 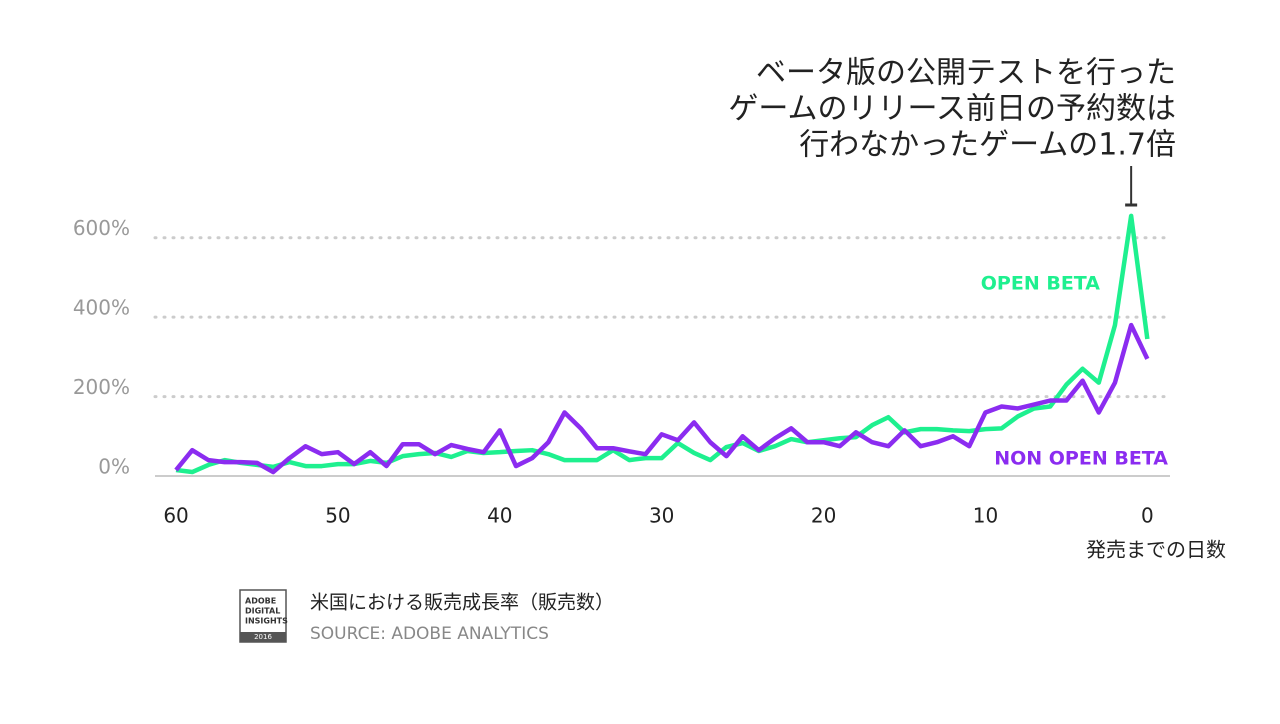 What do you see at coordinates (985, 516) in the screenshot?
I see `x-tick-label: 10` at bounding box center [985, 516].